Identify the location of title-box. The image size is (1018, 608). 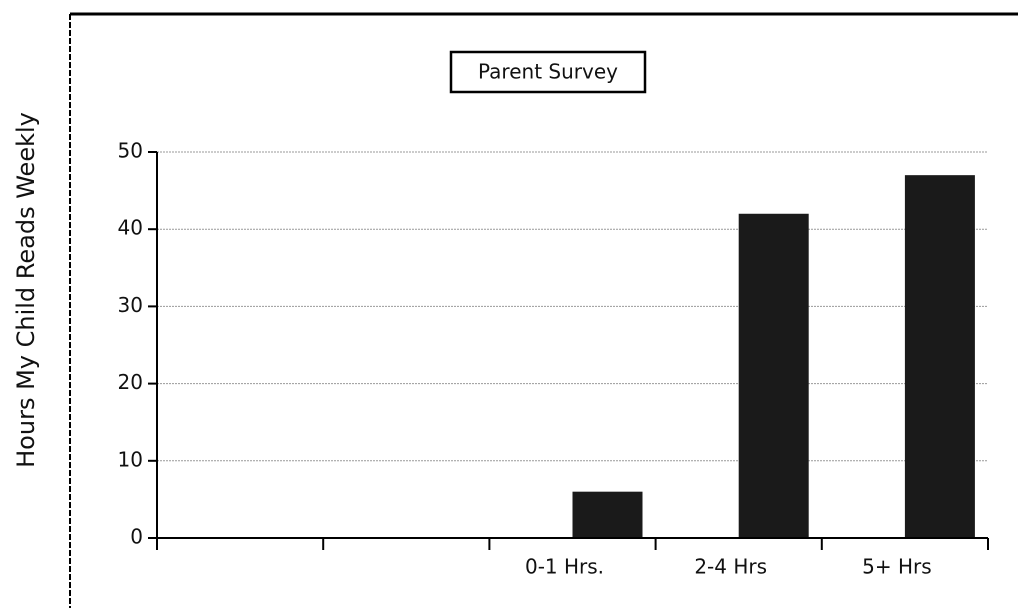
(548, 72).